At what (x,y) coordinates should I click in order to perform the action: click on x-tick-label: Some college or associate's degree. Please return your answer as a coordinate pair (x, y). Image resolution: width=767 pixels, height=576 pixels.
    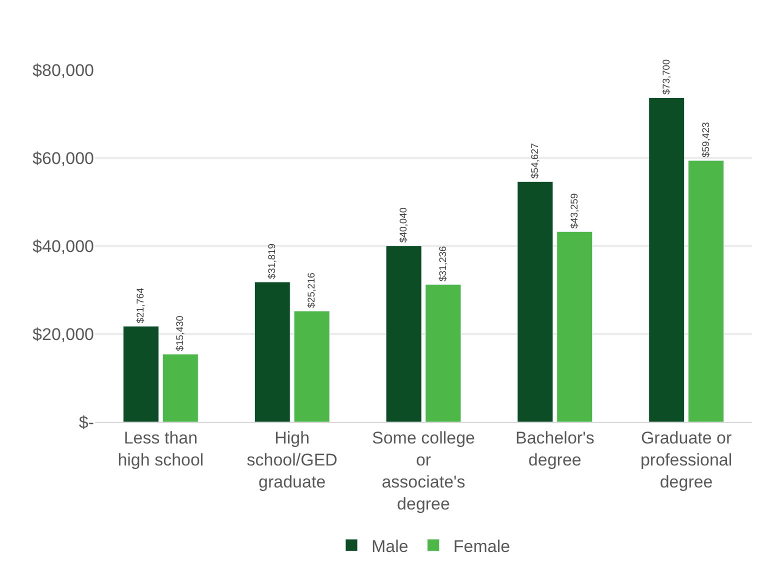
    Looking at the image, I should click on (424, 471).